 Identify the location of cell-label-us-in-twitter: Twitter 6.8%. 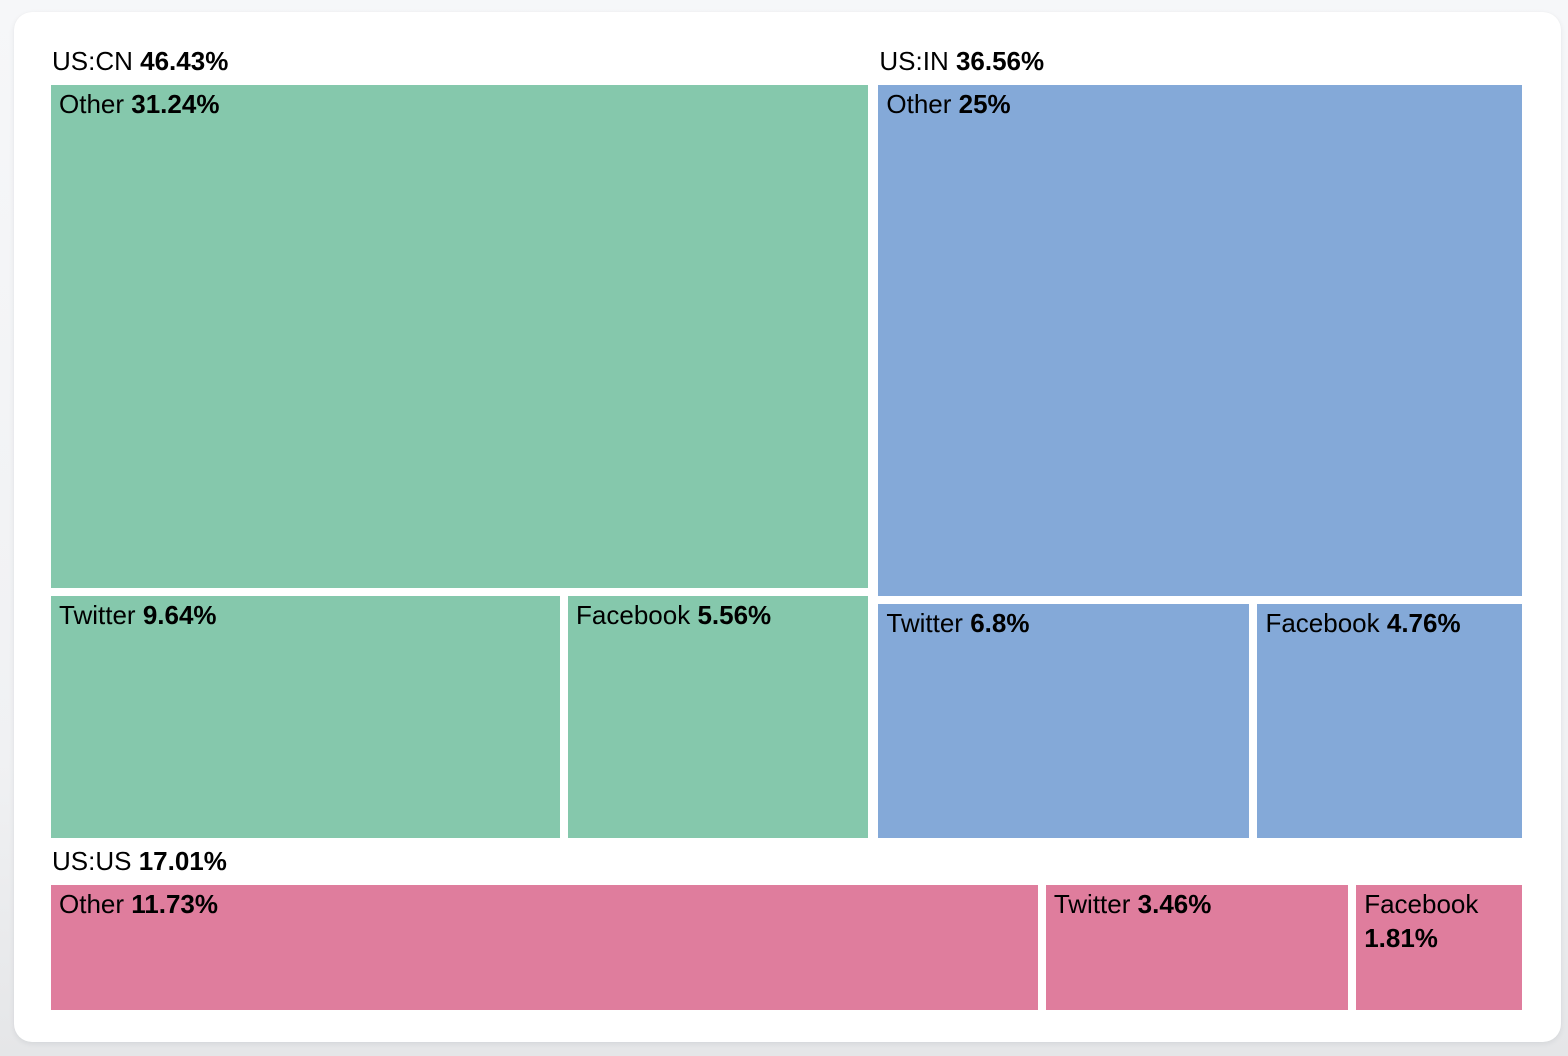
(957, 623).